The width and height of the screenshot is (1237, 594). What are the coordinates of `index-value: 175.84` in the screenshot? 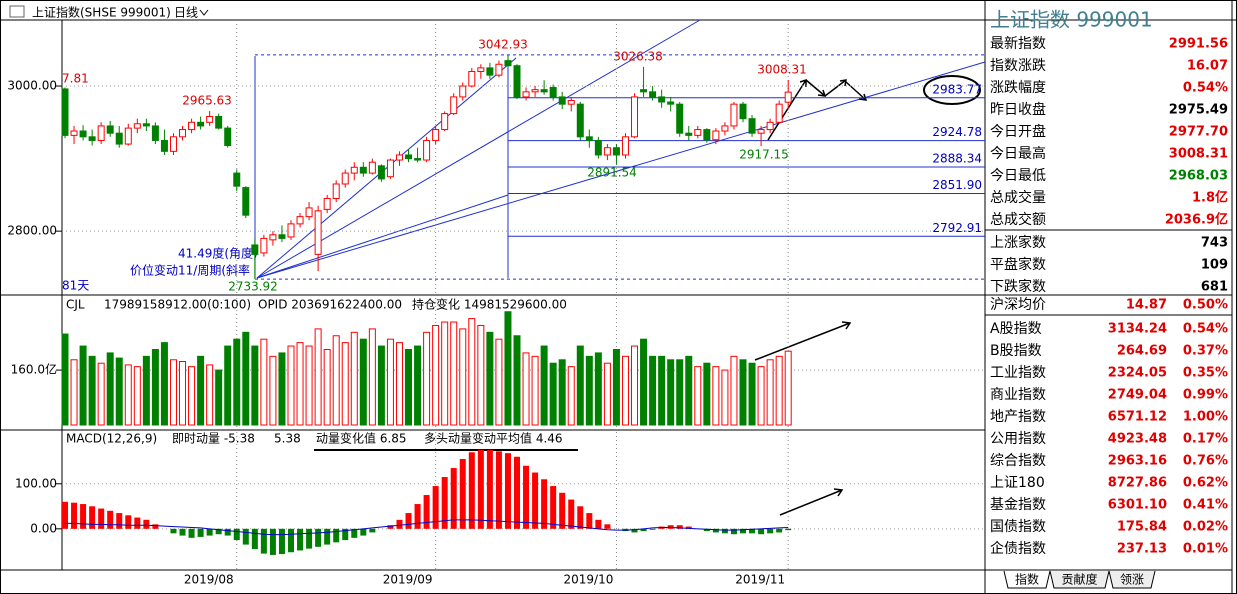 It's located at (1142, 527).